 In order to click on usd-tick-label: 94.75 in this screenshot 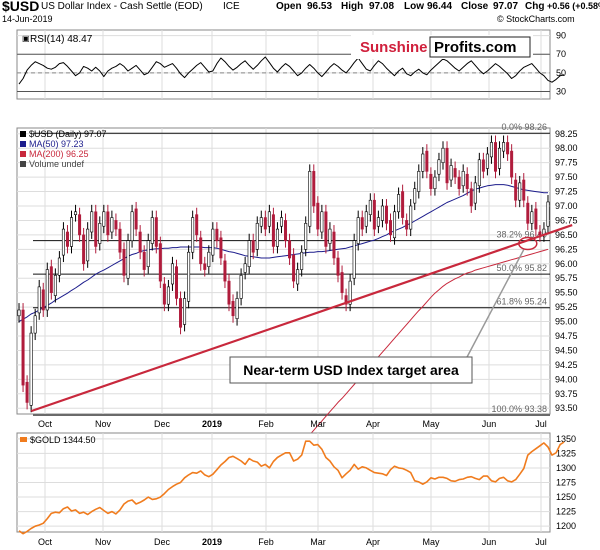, I will do `click(566, 336)`.